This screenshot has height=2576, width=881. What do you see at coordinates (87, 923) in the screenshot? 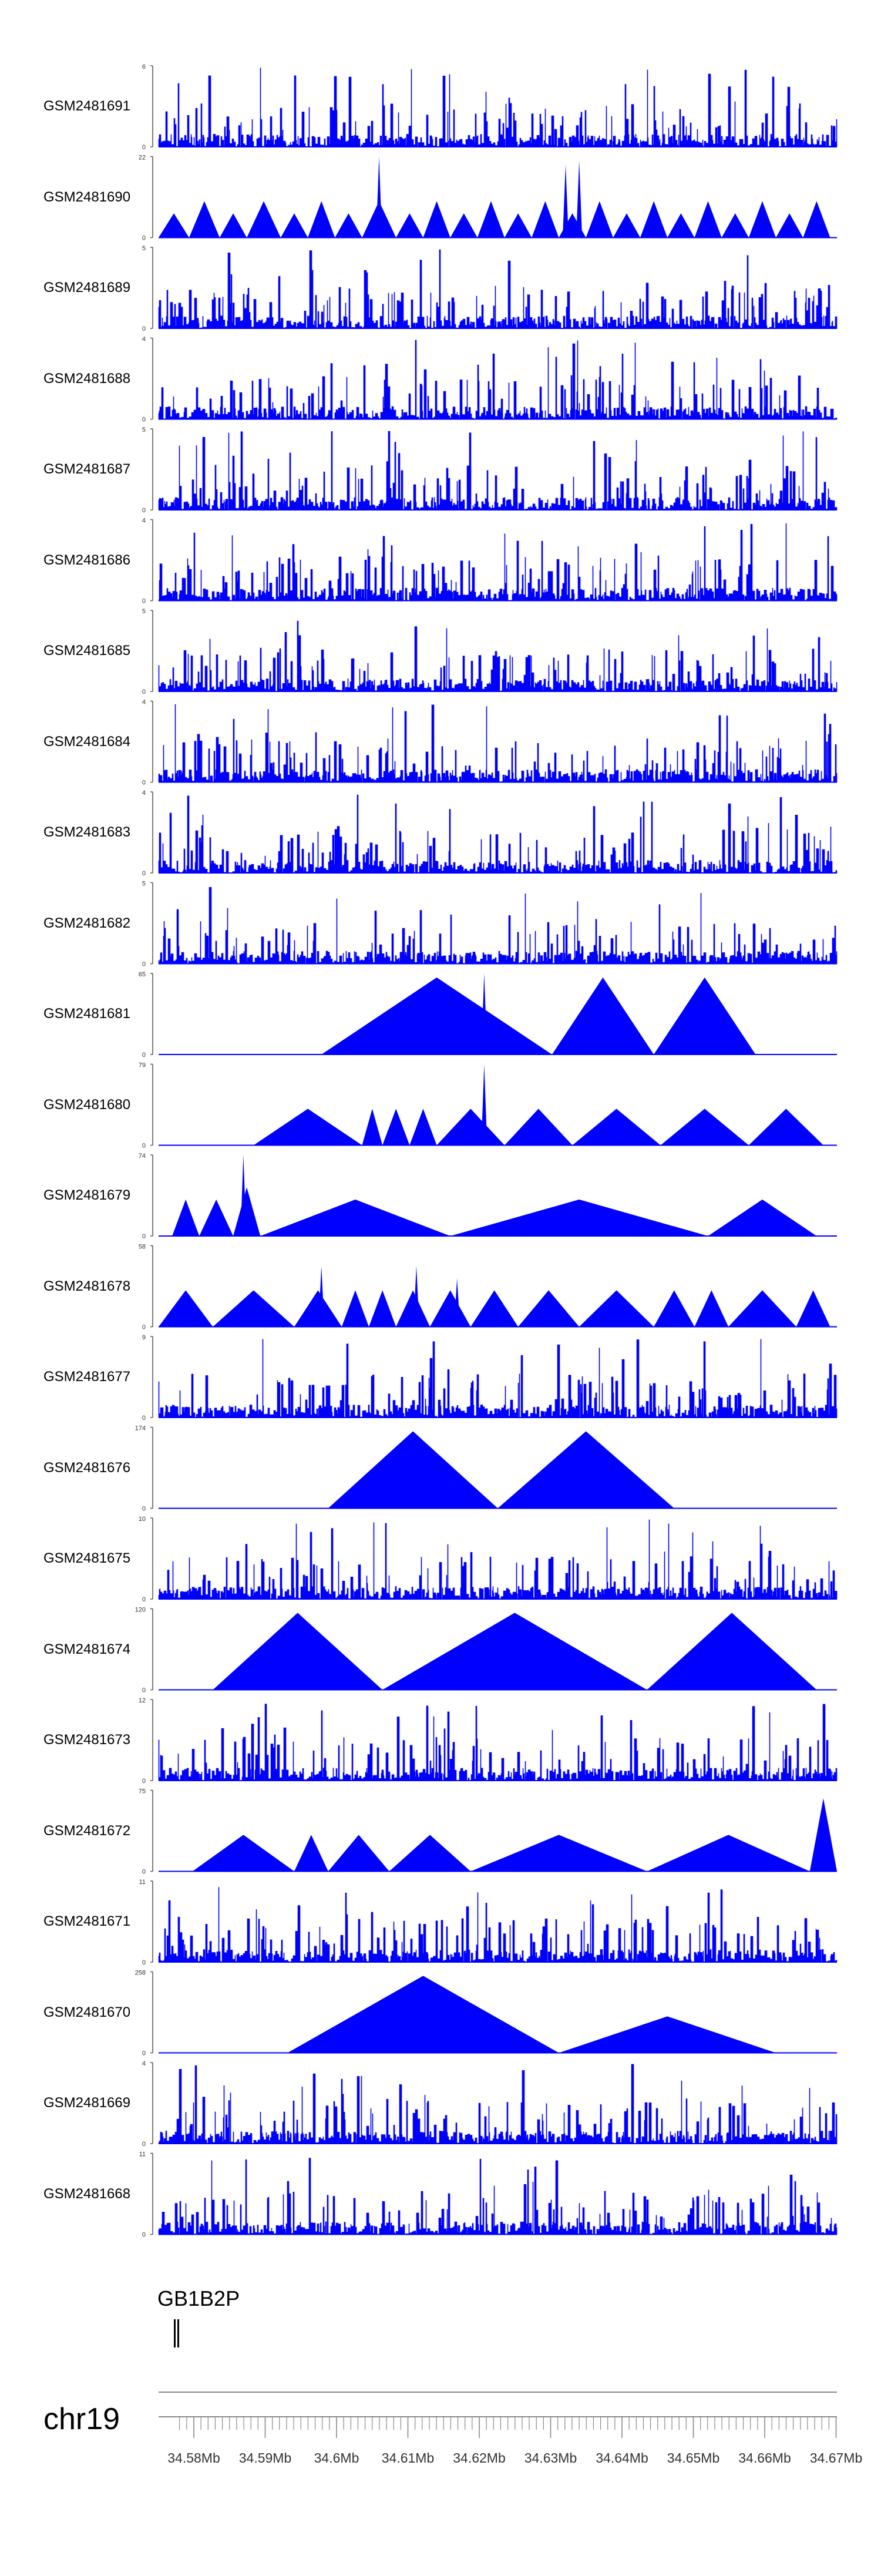
I see `track-label: GSM2481682` at bounding box center [87, 923].